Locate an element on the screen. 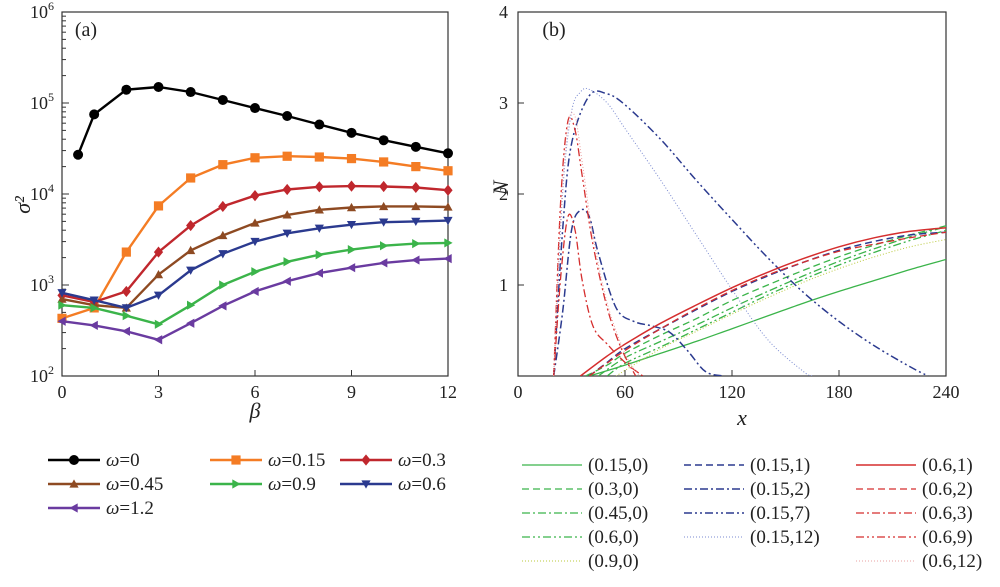 The width and height of the screenshot is (1000, 587). x-tick-label: 9 is located at coordinates (351, 392).